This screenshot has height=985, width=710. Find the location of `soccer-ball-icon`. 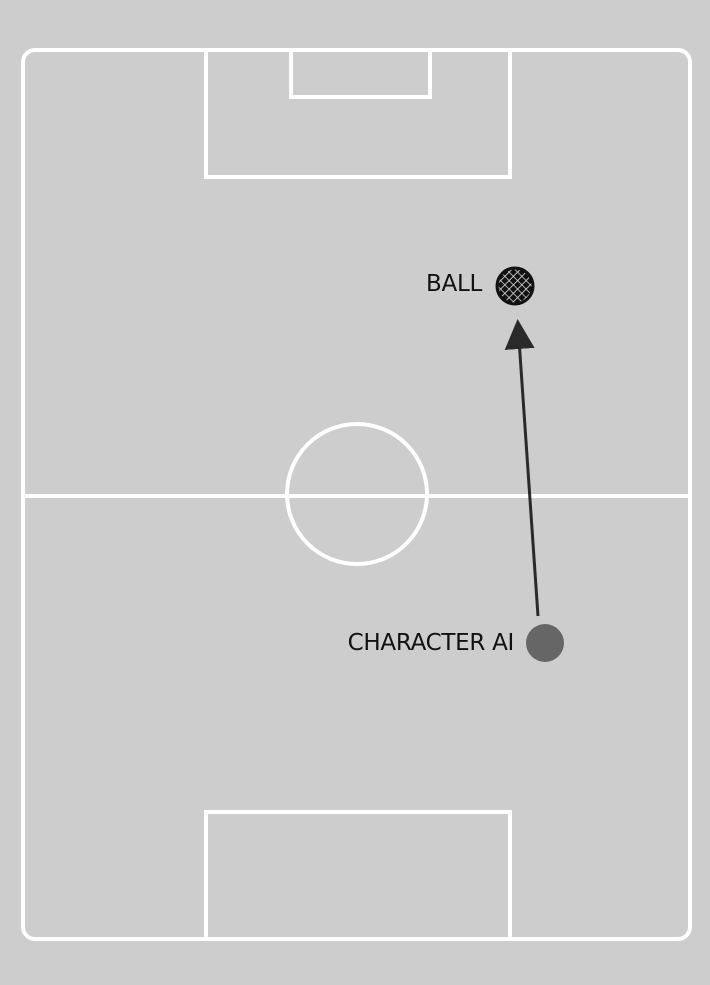

soccer-ball-icon is located at coordinates (515, 286).